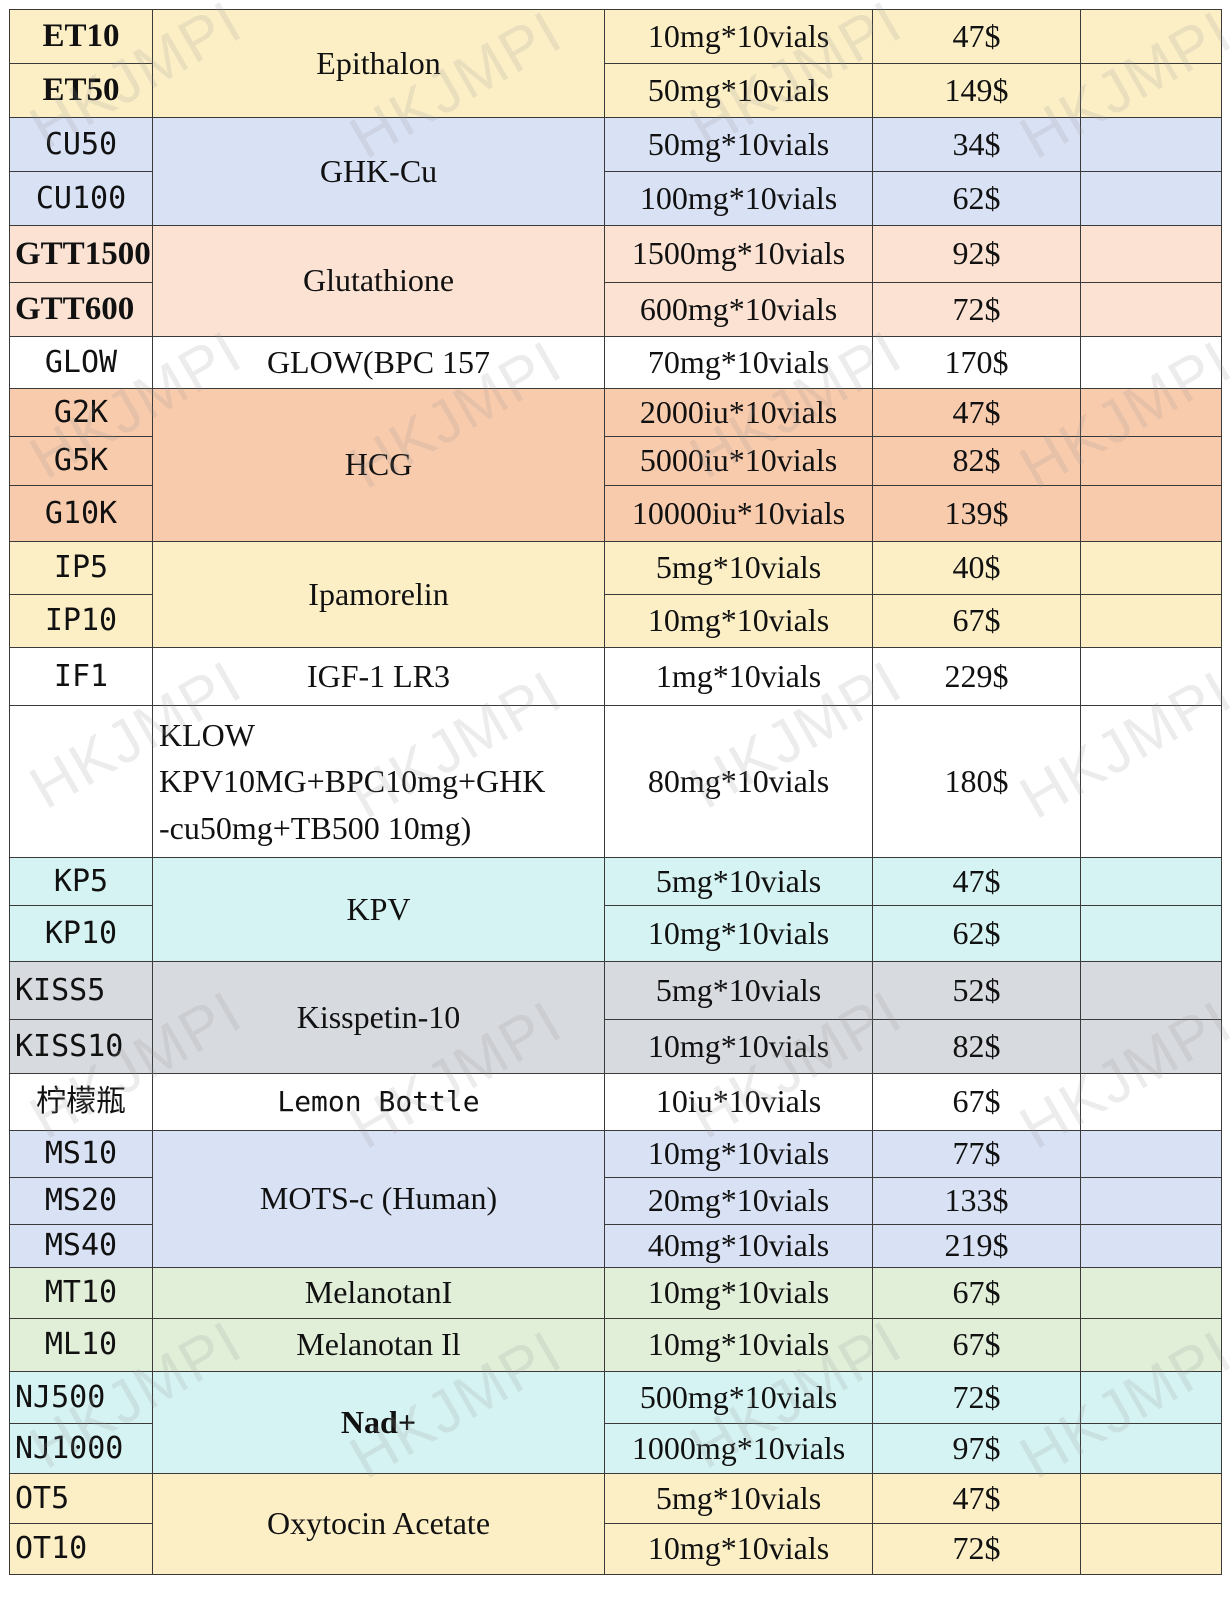  What do you see at coordinates (615, 1046) in the screenshot?
I see `table-row: KISS10 10mg*10vials 82$` at bounding box center [615, 1046].